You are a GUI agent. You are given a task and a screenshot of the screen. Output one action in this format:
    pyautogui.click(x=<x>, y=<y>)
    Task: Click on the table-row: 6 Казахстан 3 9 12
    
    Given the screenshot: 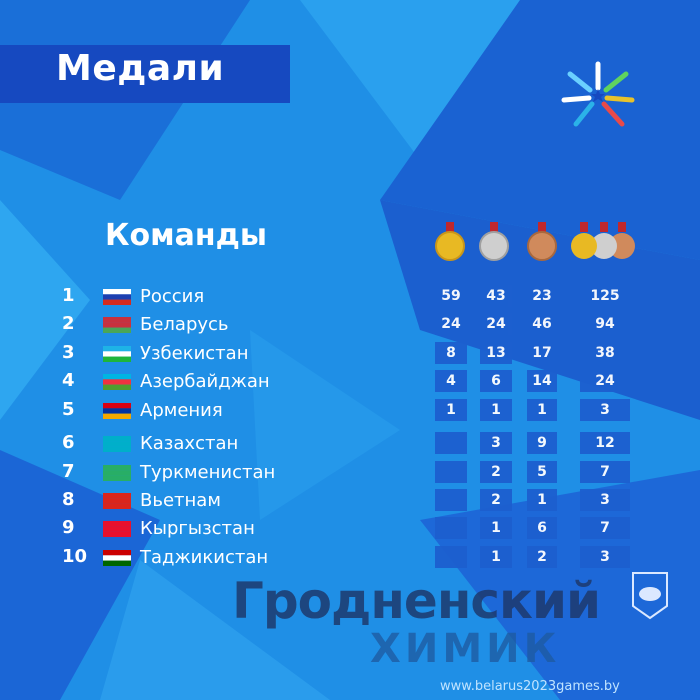 What is the action you would take?
    pyautogui.click(x=350, y=444)
    